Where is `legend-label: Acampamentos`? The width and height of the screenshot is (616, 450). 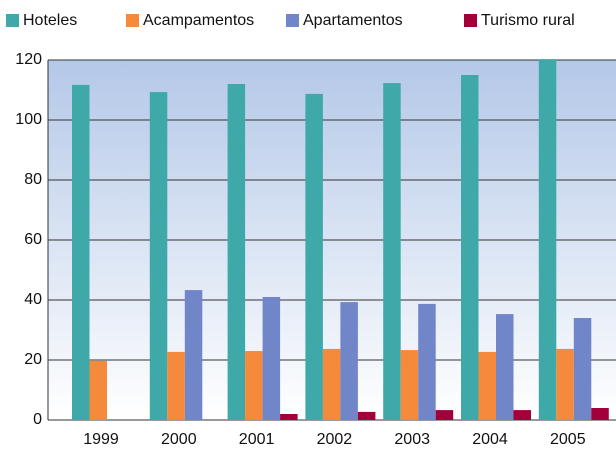 legend-label: Acampamentos is located at coordinates (198, 20).